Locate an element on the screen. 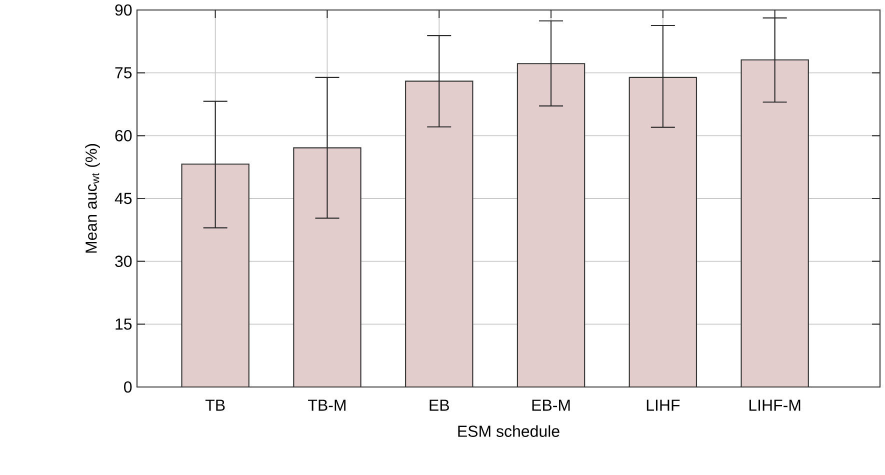  y-tick-label: 30 is located at coordinates (123, 261).